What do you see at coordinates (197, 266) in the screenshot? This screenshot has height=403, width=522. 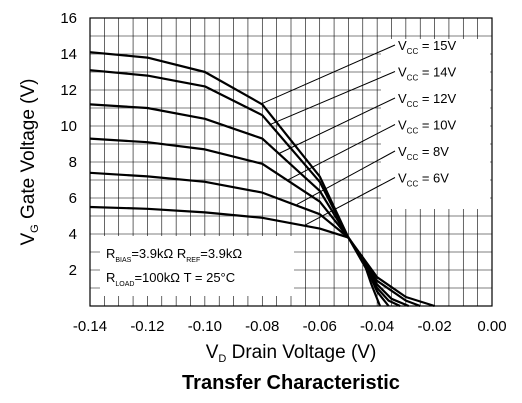 I see `annotation-box` at bounding box center [197, 266].